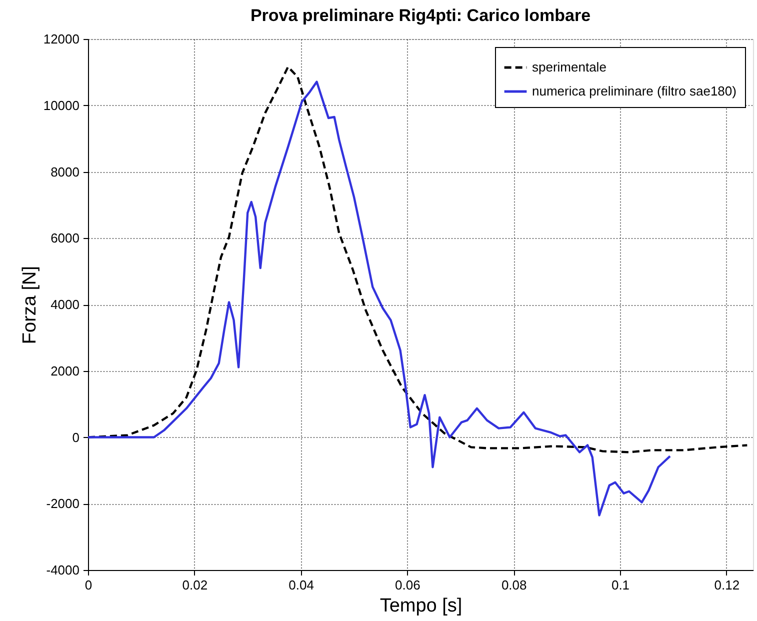 This screenshot has height=621, width=757. Describe the element at coordinates (620, 585) in the screenshot. I see `x-tick-label: 0.1` at that location.